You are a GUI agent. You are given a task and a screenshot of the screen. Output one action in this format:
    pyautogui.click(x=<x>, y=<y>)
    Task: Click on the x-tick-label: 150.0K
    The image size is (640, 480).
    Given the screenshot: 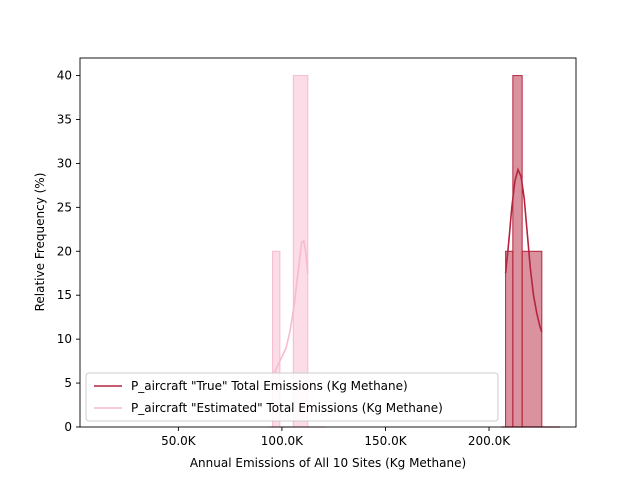 What is the action you would take?
    pyautogui.click(x=385, y=441)
    